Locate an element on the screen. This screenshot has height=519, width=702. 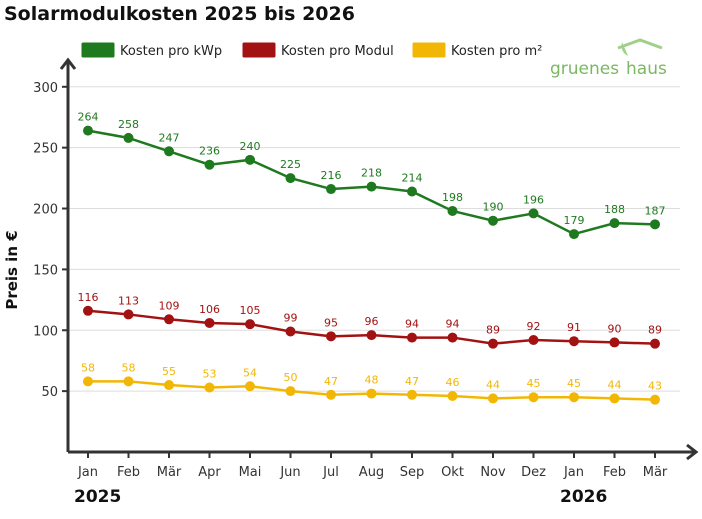
data-label: 43 is located at coordinates (655, 386).